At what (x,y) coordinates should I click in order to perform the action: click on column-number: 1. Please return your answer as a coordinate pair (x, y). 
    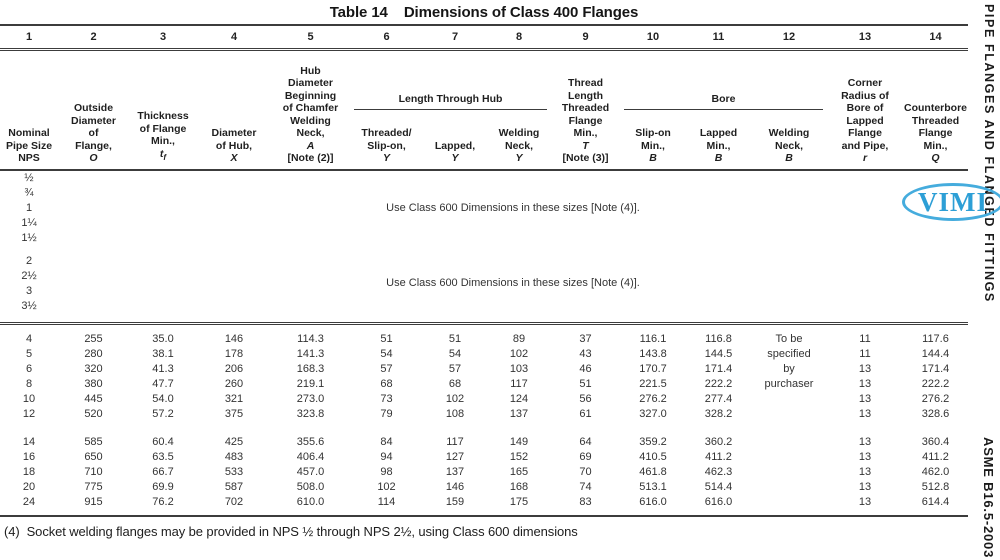
    Looking at the image, I should click on (29, 38).